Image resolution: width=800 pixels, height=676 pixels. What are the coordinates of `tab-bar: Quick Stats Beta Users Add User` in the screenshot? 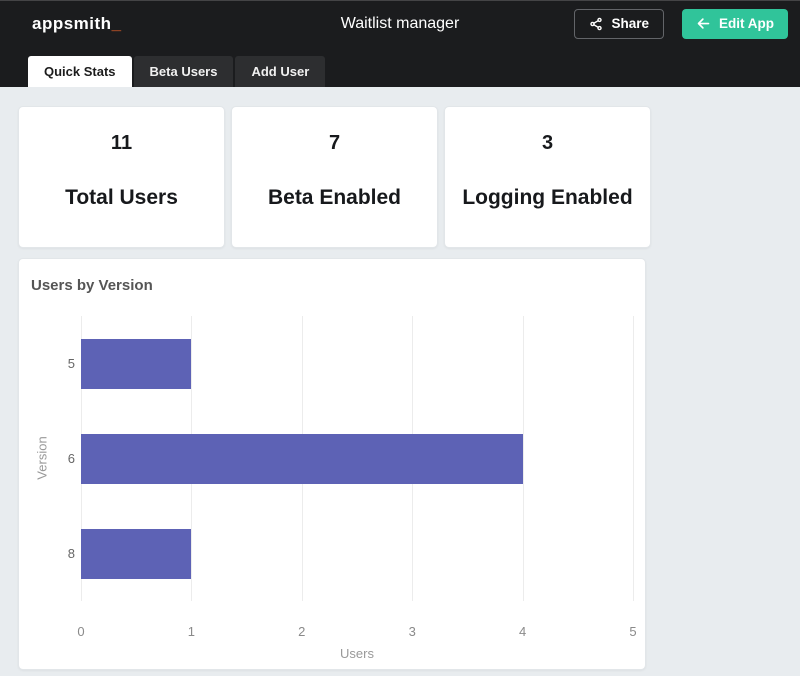 It's located at (400, 66).